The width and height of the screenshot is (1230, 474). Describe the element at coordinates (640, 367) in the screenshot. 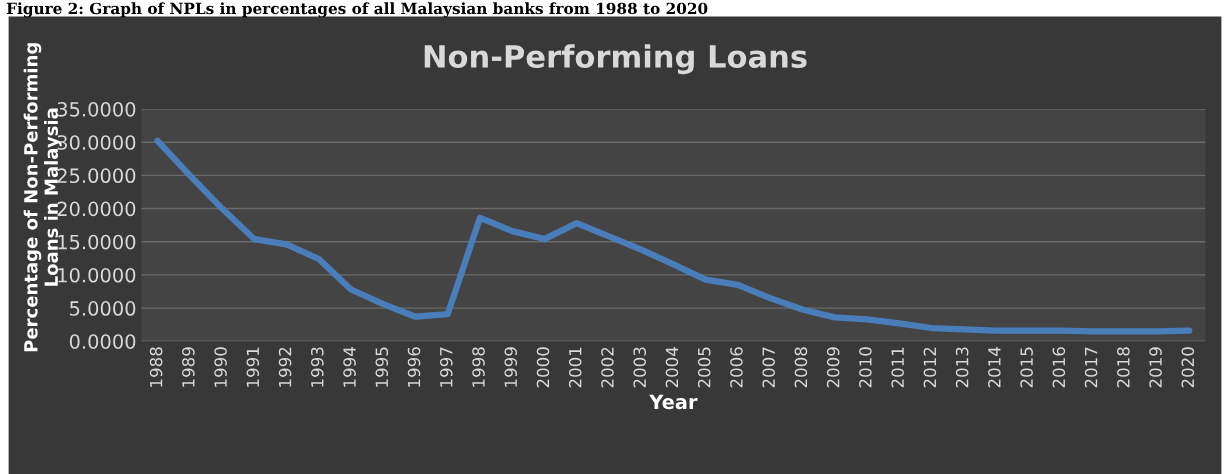

I see `x-tick-label: 2003` at that location.